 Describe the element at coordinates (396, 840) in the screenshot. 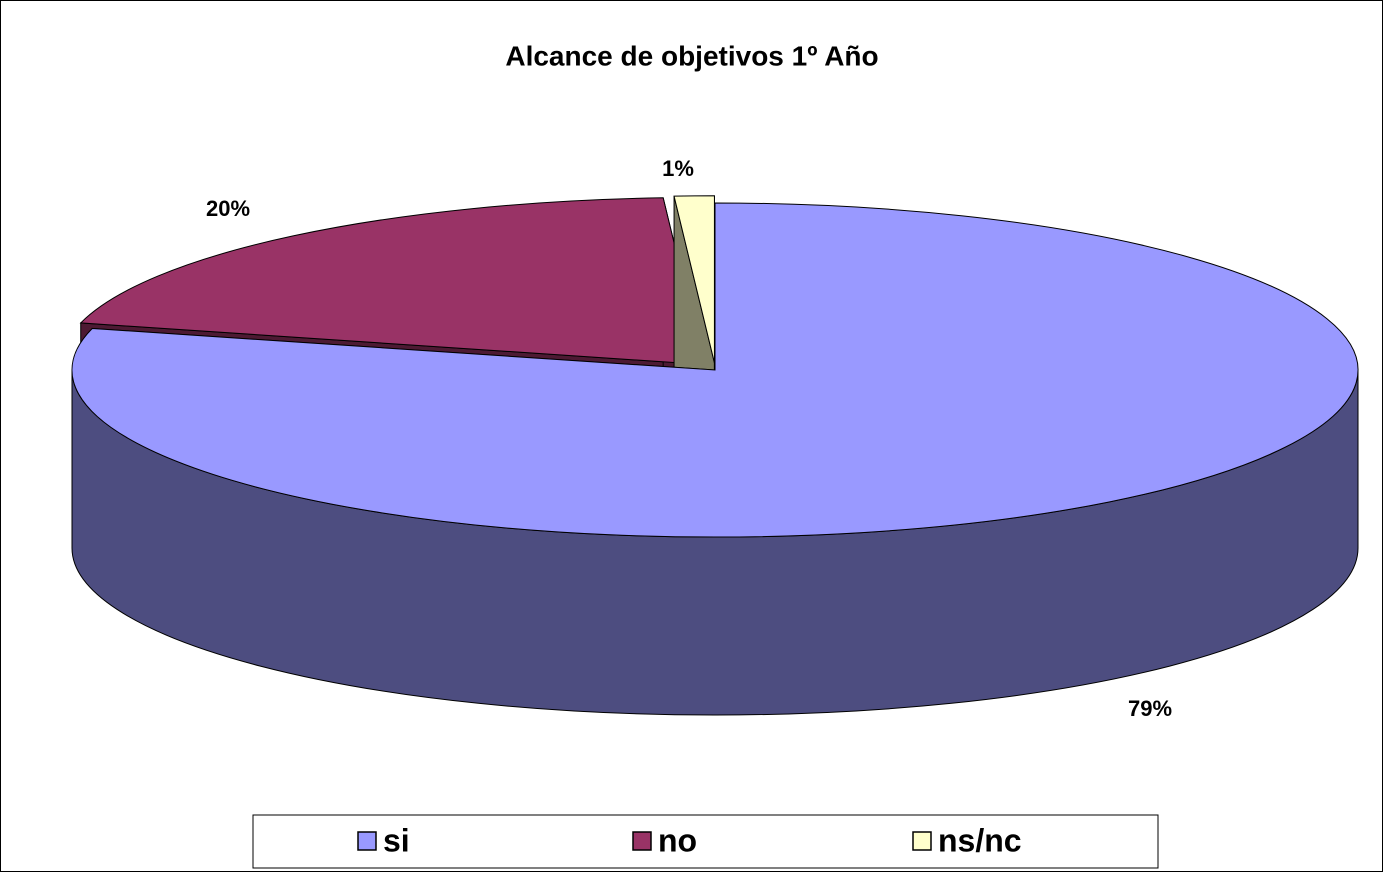

I see `legend-label: si` at that location.